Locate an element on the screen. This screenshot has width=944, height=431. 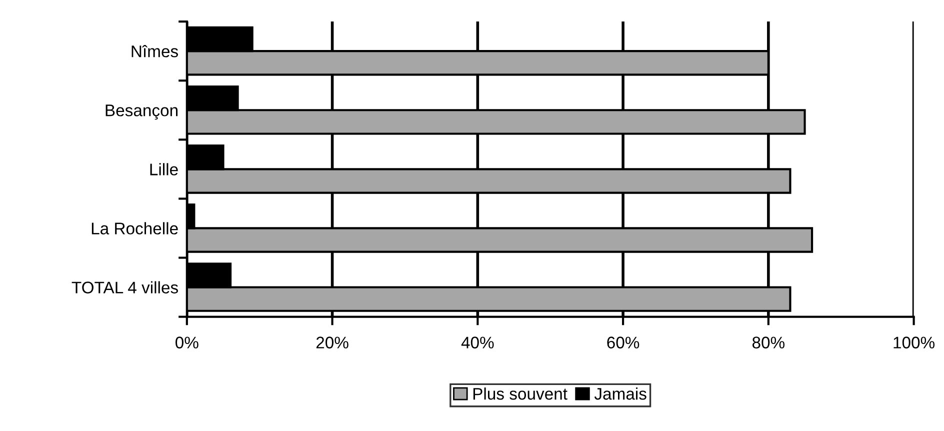
x-tick-label: 80% is located at coordinates (768, 342).